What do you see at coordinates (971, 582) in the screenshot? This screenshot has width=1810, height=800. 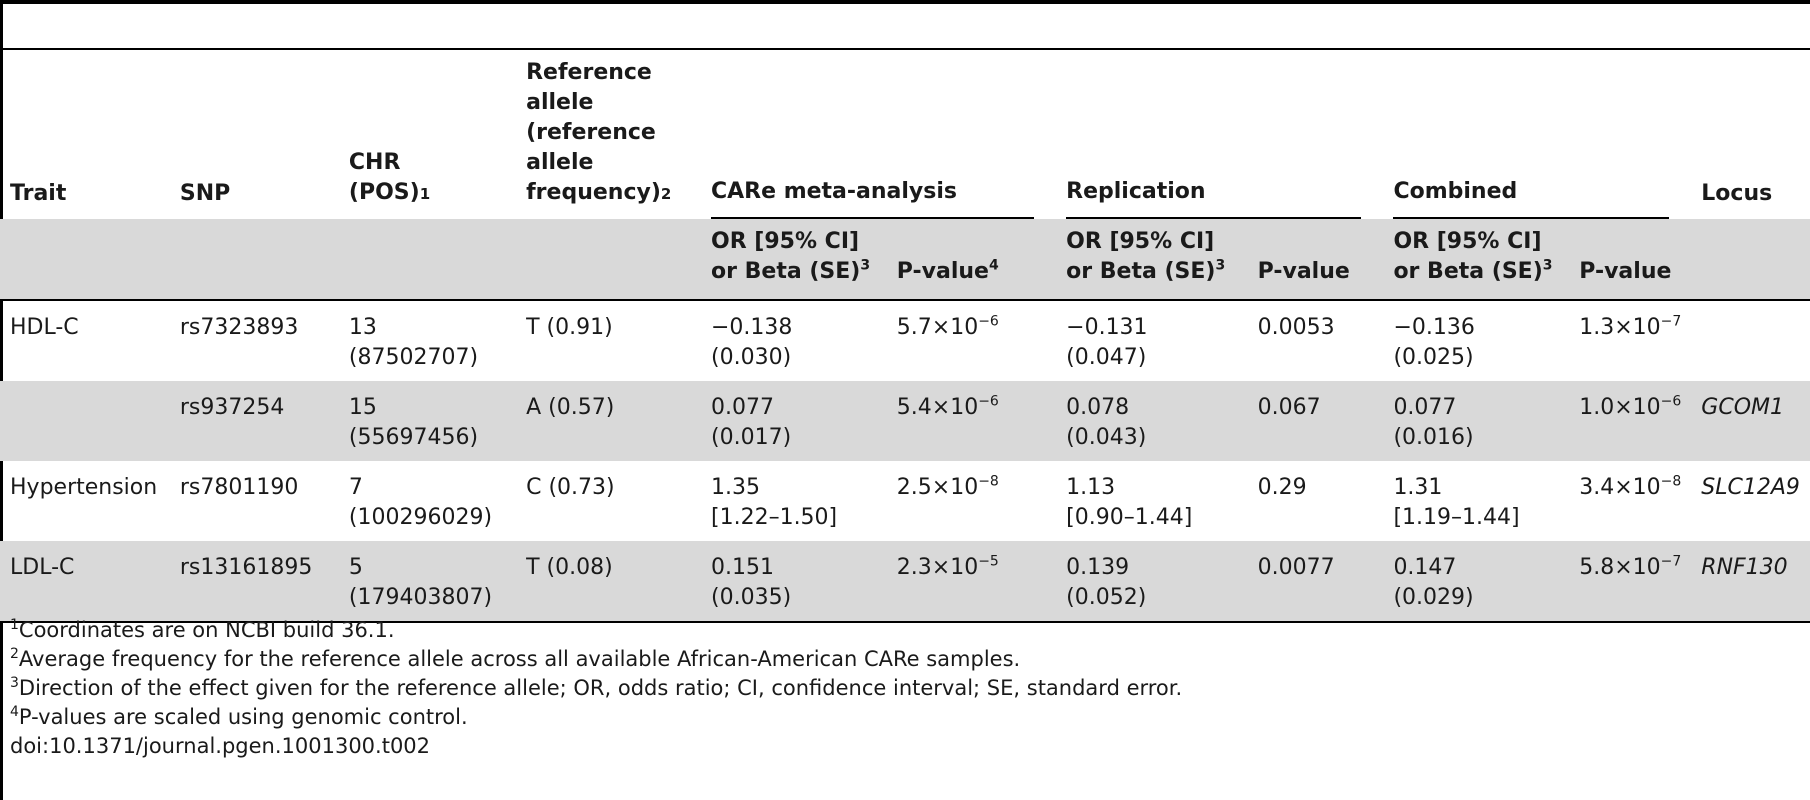 I see `cell-care-pvalue: 2.3×10−5` at bounding box center [971, 582].